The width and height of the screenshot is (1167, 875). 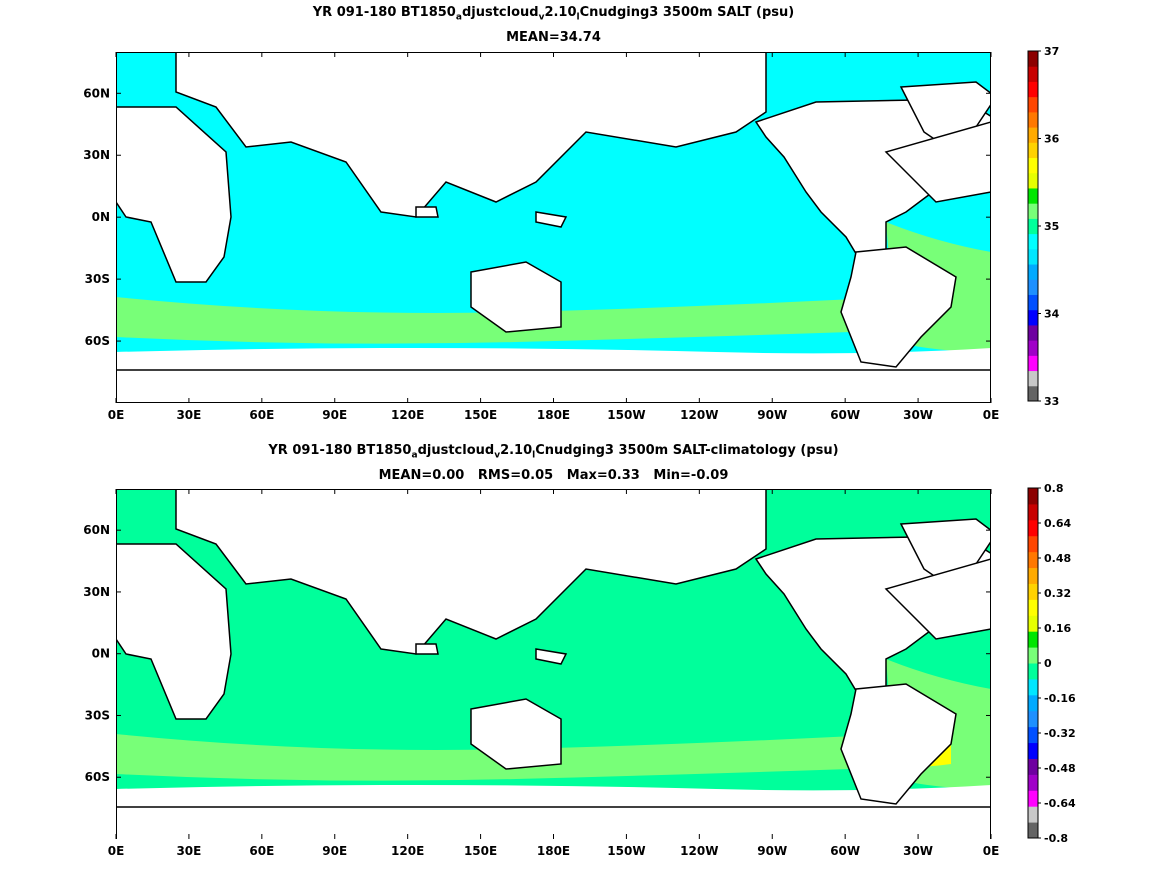 I want to click on colorbar-tick-label: 0, so click(x=1048, y=663).